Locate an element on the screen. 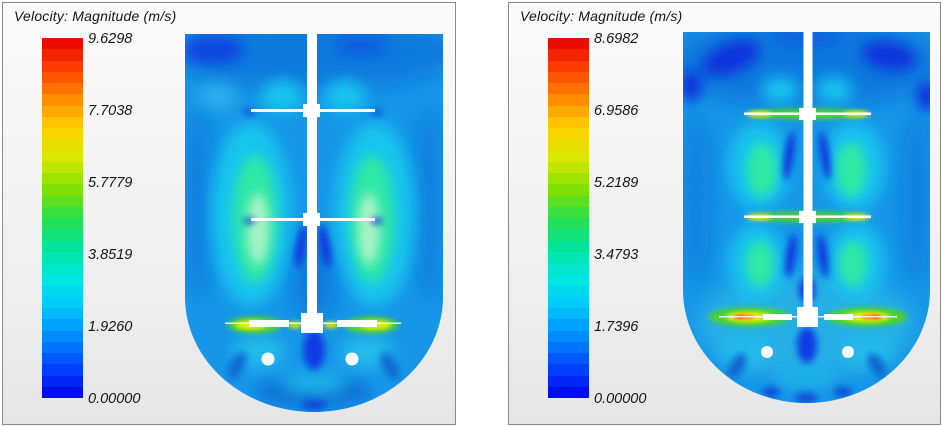 This screenshot has width=942, height=426. colorbar-tick-label: 5.2189 is located at coordinates (616, 183).